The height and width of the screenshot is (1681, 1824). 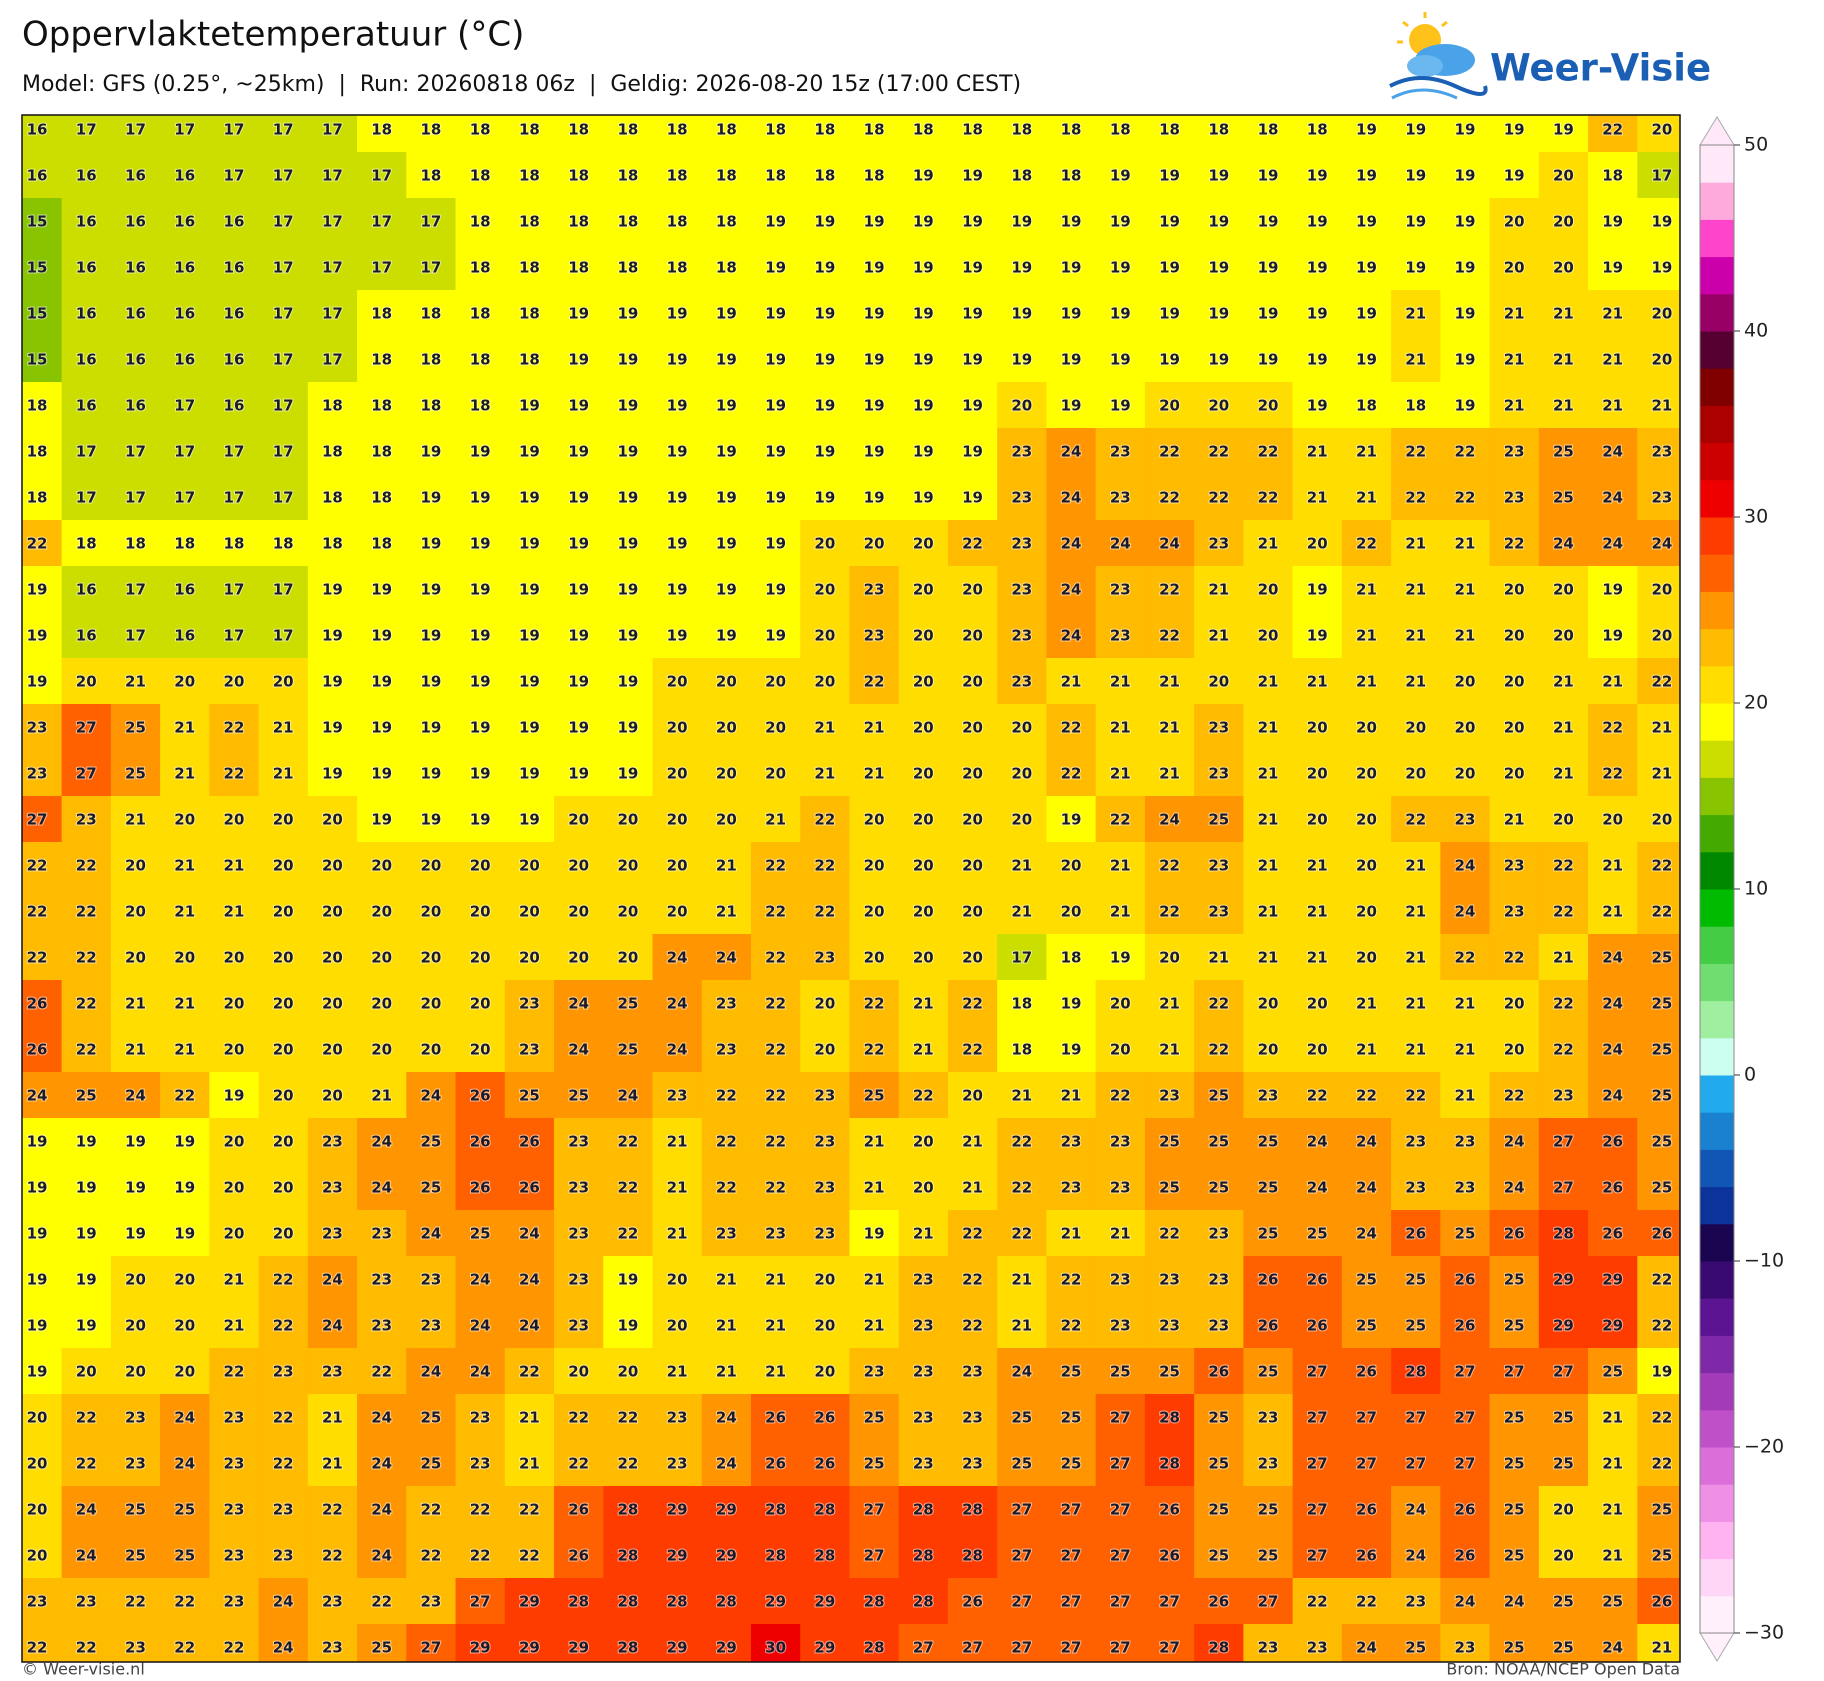 I want to click on temperature-label: 29, so click(x=677, y=1648).